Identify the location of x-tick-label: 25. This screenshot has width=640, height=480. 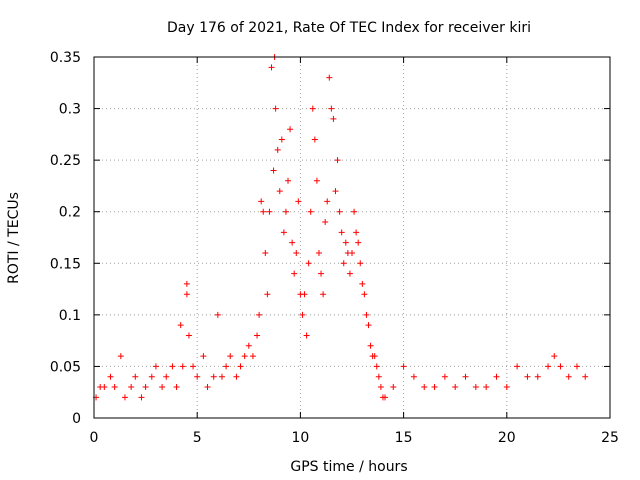
(610, 438).